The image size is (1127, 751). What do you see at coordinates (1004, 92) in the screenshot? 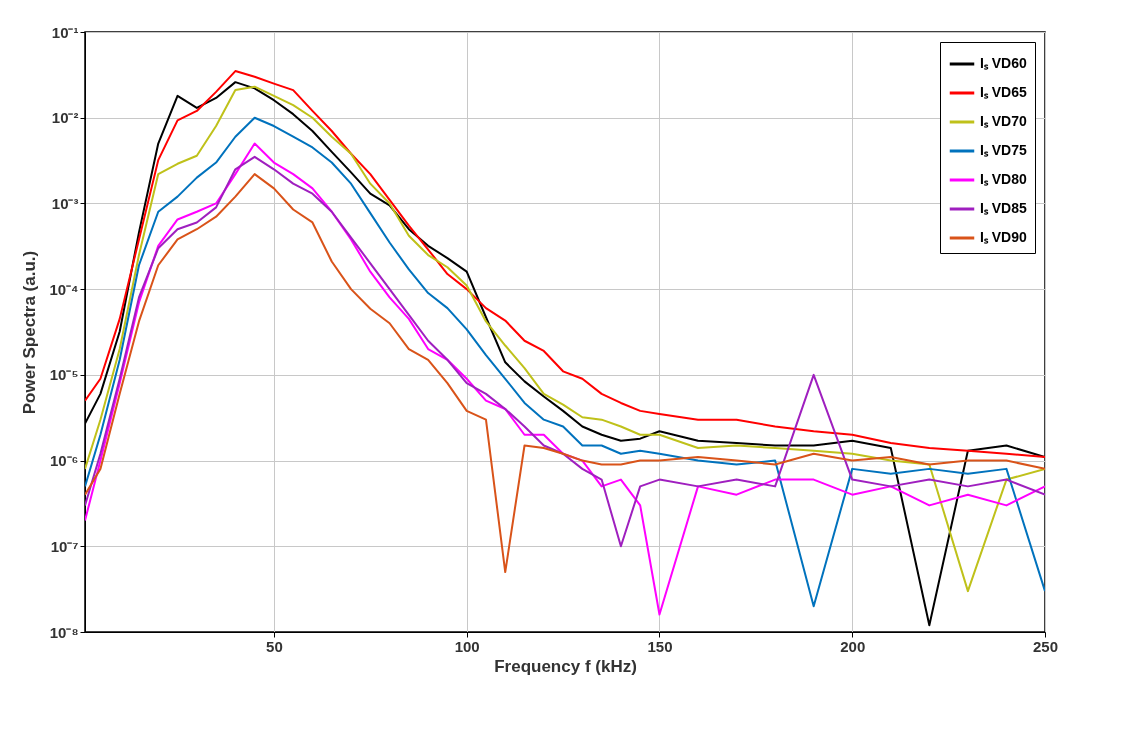
I see `legend-label: Iₛ VD65` at bounding box center [1004, 92].